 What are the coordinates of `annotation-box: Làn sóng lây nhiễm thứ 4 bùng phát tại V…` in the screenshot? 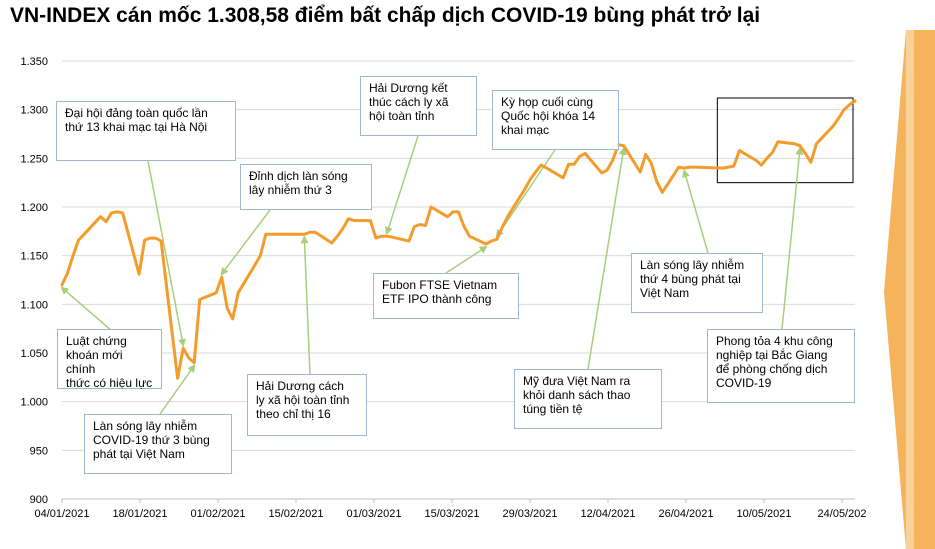 It's located at (697, 283).